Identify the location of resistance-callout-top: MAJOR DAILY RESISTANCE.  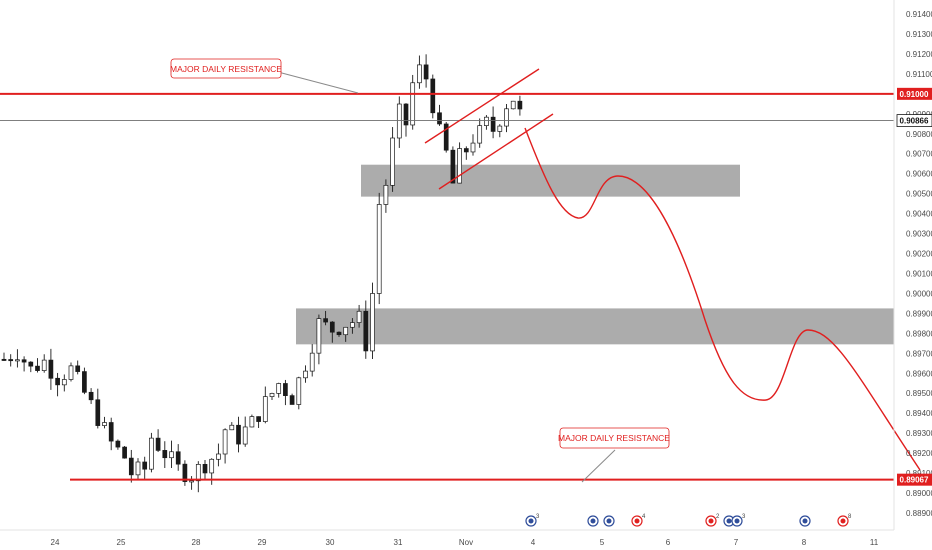
(264, 76).